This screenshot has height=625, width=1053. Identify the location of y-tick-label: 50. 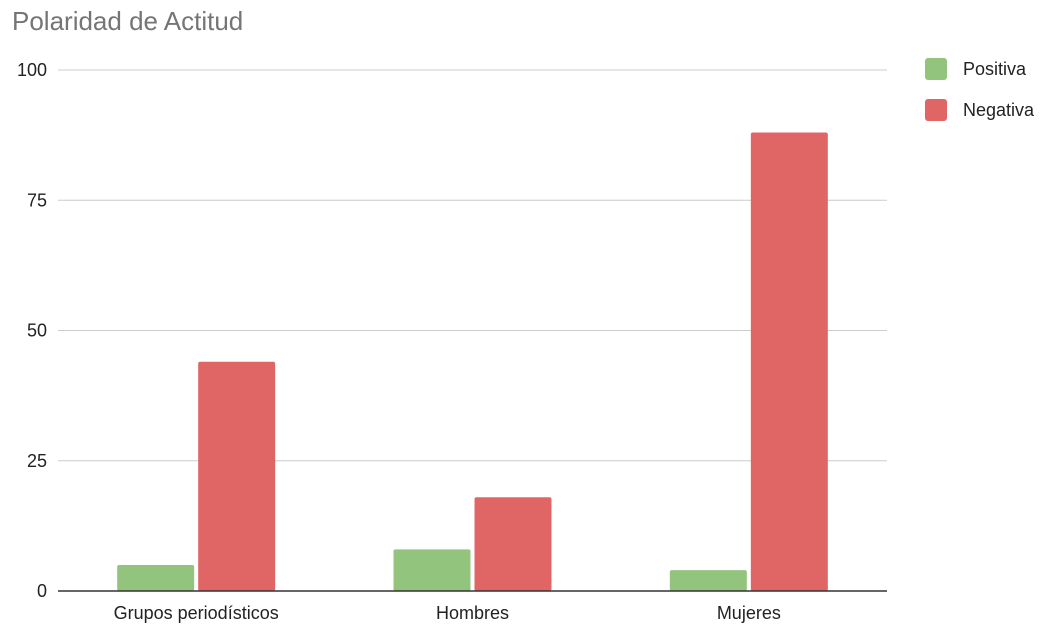
(37, 331).